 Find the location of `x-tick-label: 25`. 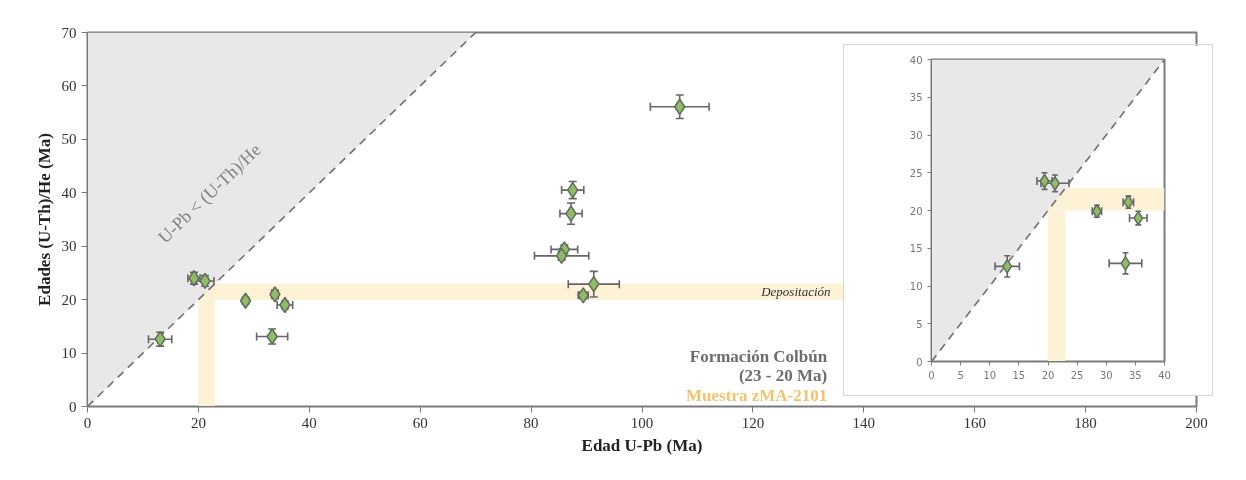

x-tick-label: 25 is located at coordinates (1077, 375).